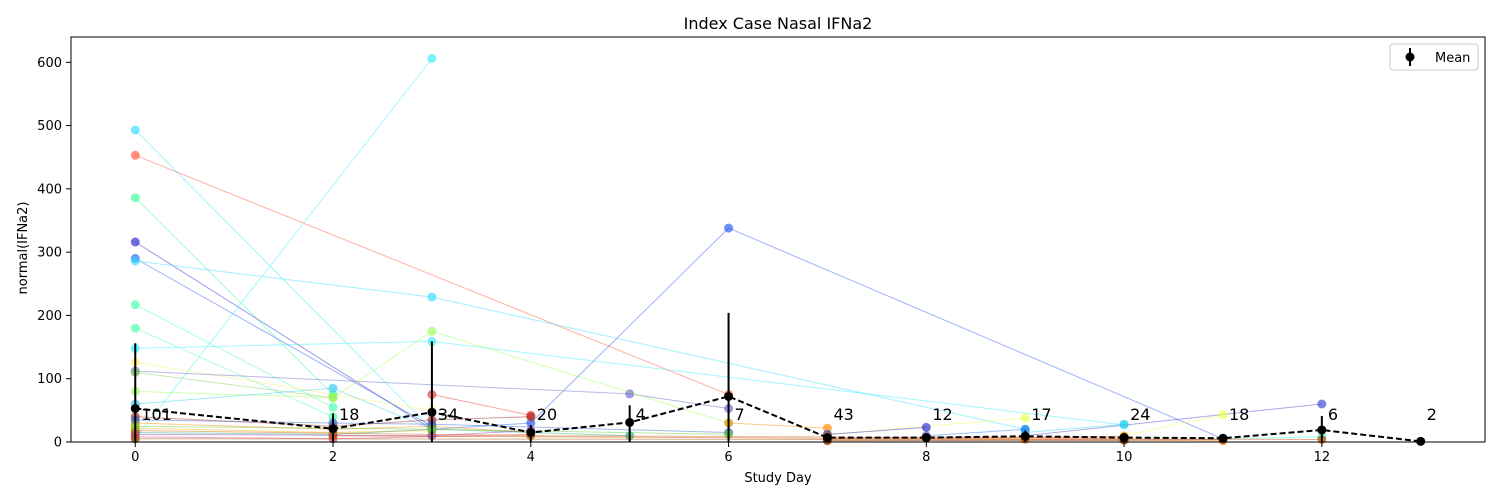 Image resolution: width=1500 pixels, height=500 pixels. Describe the element at coordinates (58, 443) in the screenshot. I see `y-tick-label-0: 0` at that location.